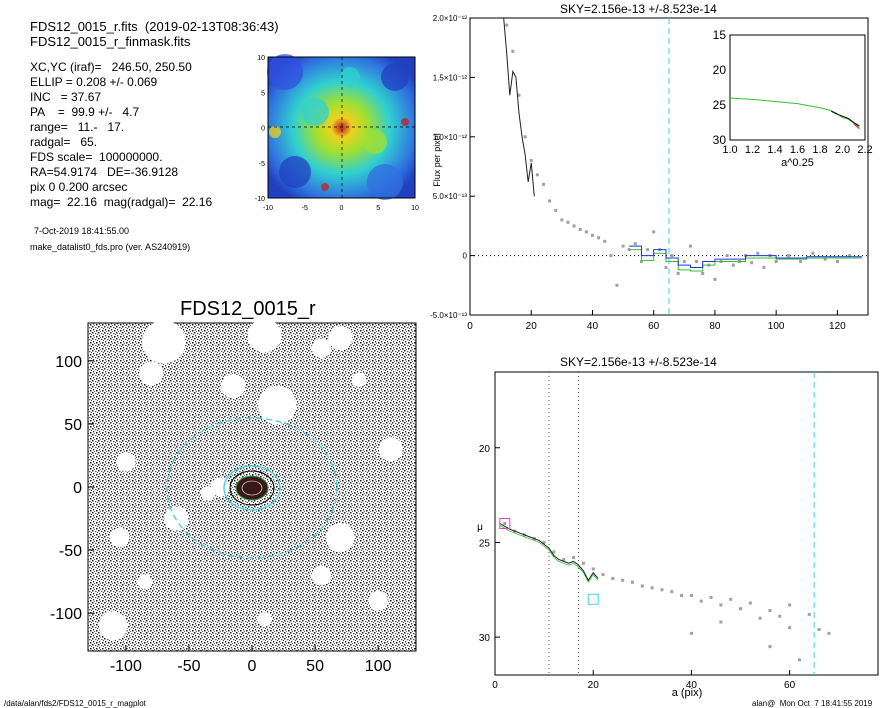  I want to click on flux-ytick: 2.0×10⁻¹², so click(450, 18).